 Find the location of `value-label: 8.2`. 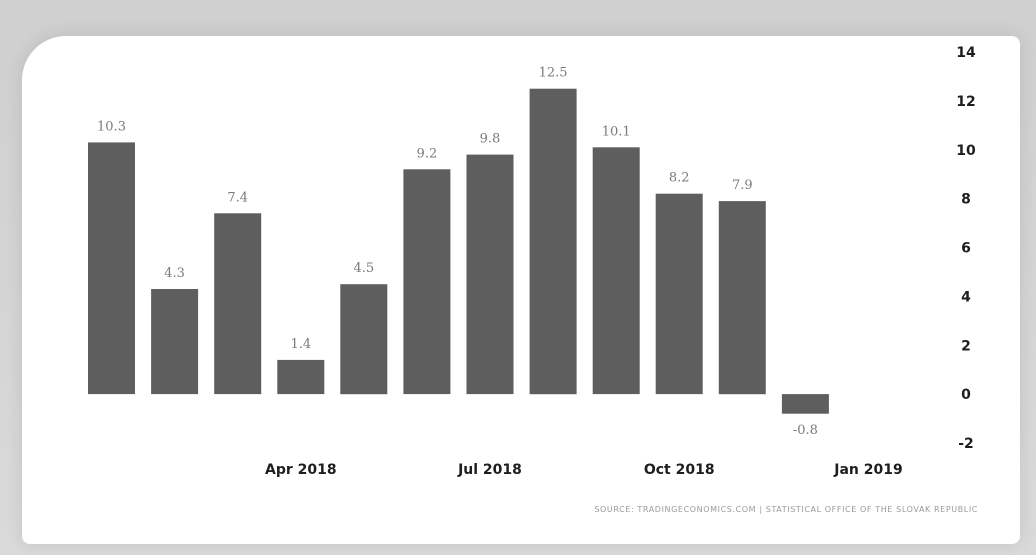

value-label: 8.2 is located at coordinates (679, 178).